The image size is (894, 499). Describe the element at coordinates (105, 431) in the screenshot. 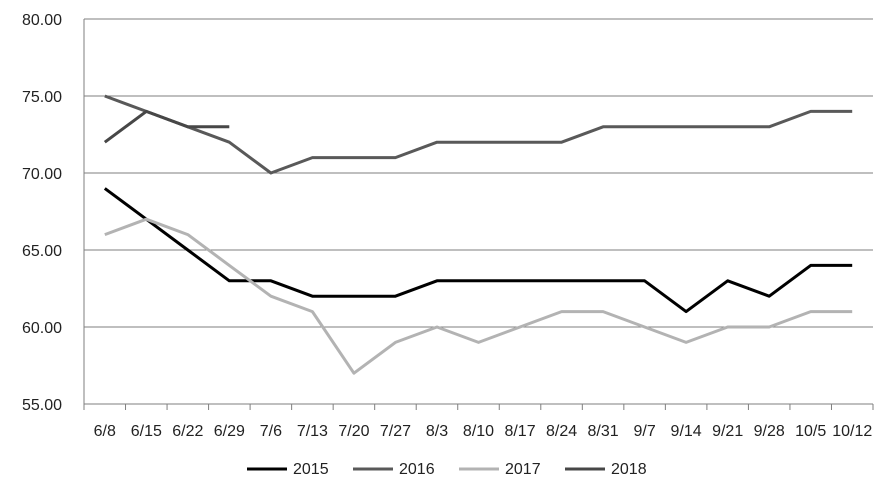

I see `x-tick-label: 6/8` at that location.